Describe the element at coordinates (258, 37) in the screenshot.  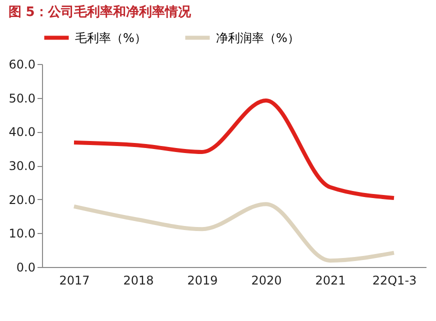
I see `legend-label: 净利润率（%）` at that location.